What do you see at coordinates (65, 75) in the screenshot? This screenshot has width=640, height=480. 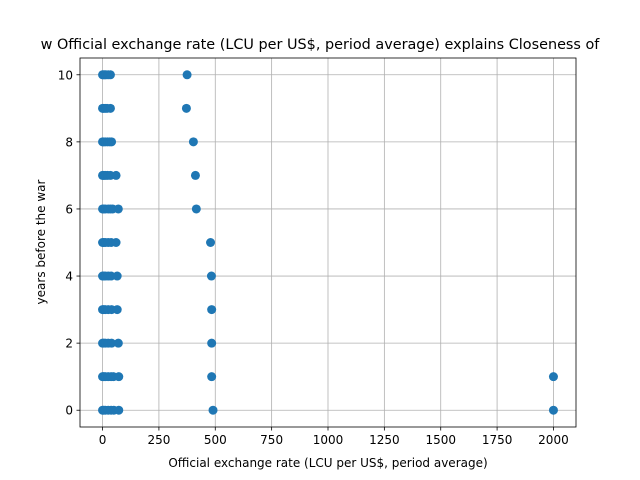 I see `y-tick-label: 10` at bounding box center [65, 75].